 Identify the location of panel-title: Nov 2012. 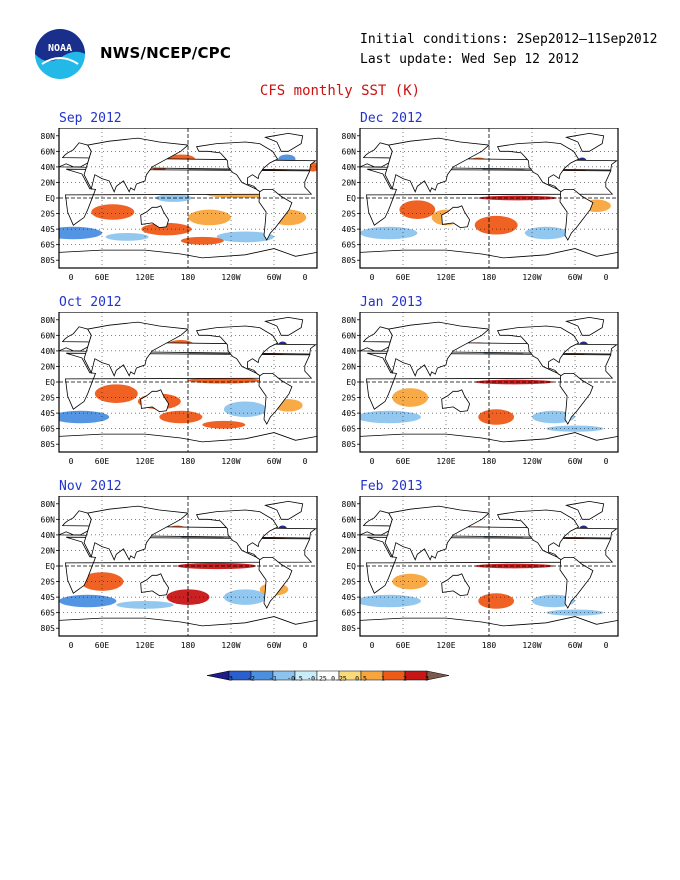
(90, 486).